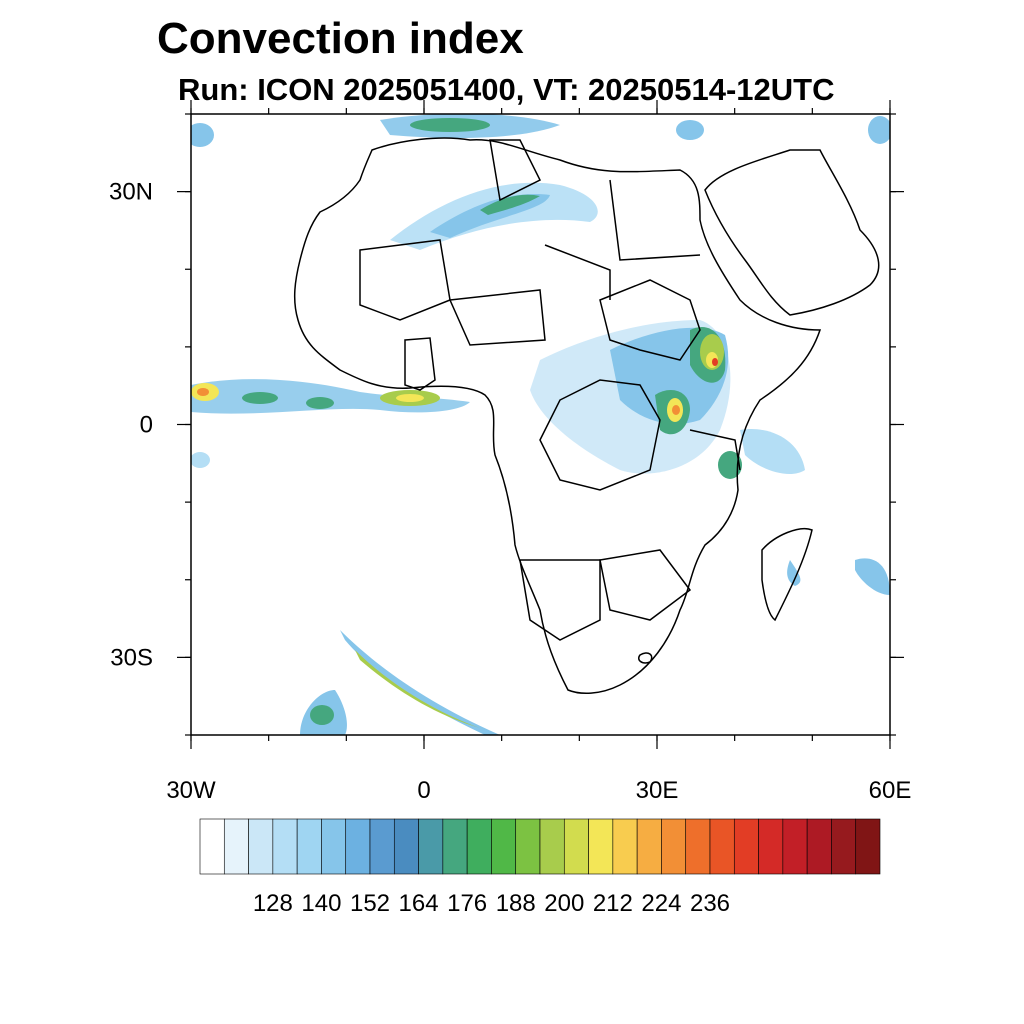  What do you see at coordinates (370, 903) in the screenshot?
I see `colorbar-label: 152` at bounding box center [370, 903].